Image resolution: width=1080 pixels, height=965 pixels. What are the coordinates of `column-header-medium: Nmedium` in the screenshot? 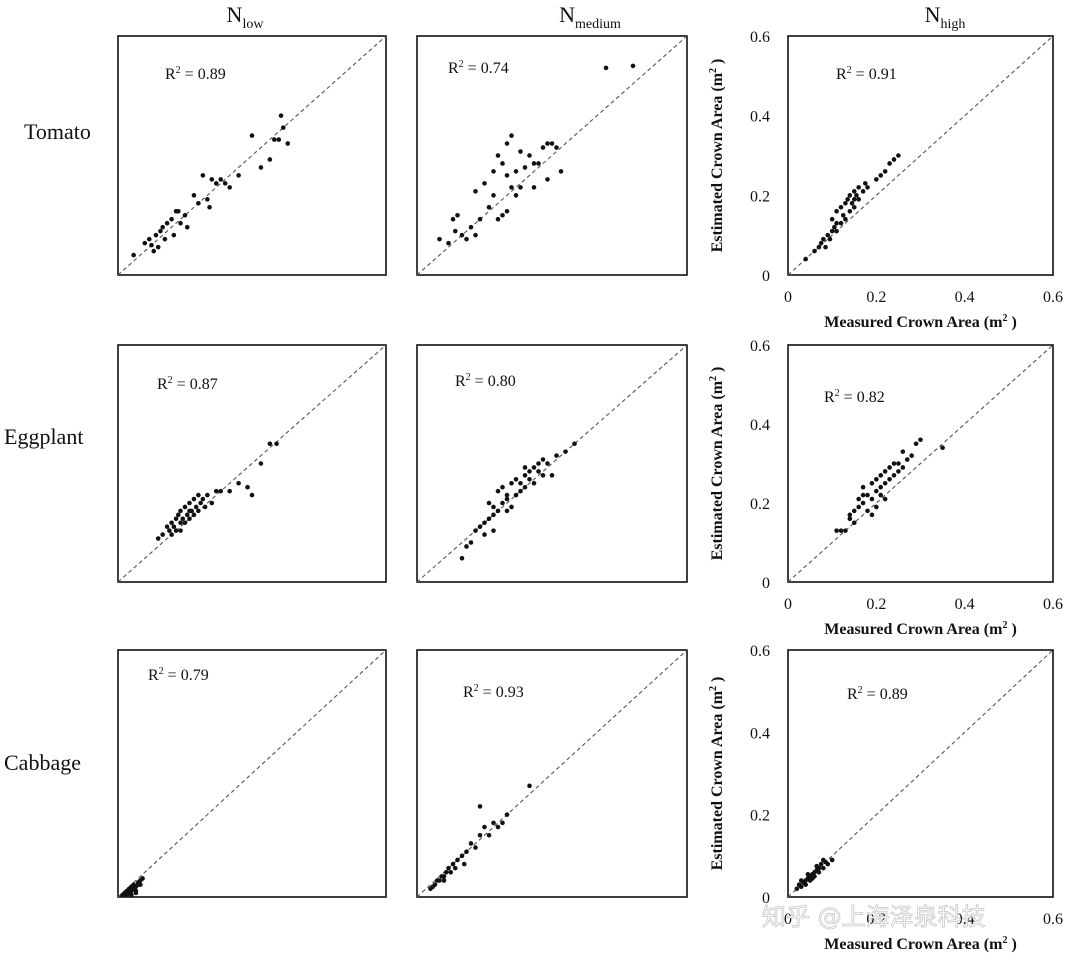 It's located at (590, 17).